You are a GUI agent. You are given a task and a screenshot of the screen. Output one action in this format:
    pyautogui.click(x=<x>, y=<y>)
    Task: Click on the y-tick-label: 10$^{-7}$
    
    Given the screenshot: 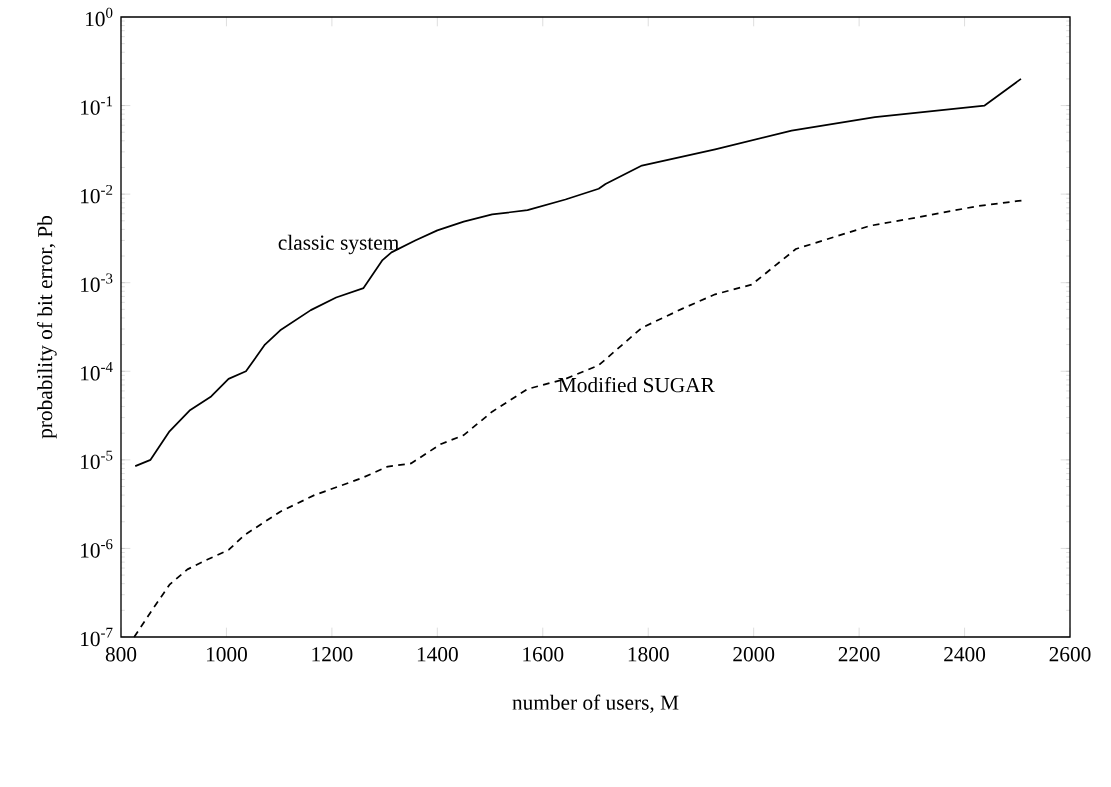 What is the action you would take?
    pyautogui.click(x=97, y=637)
    